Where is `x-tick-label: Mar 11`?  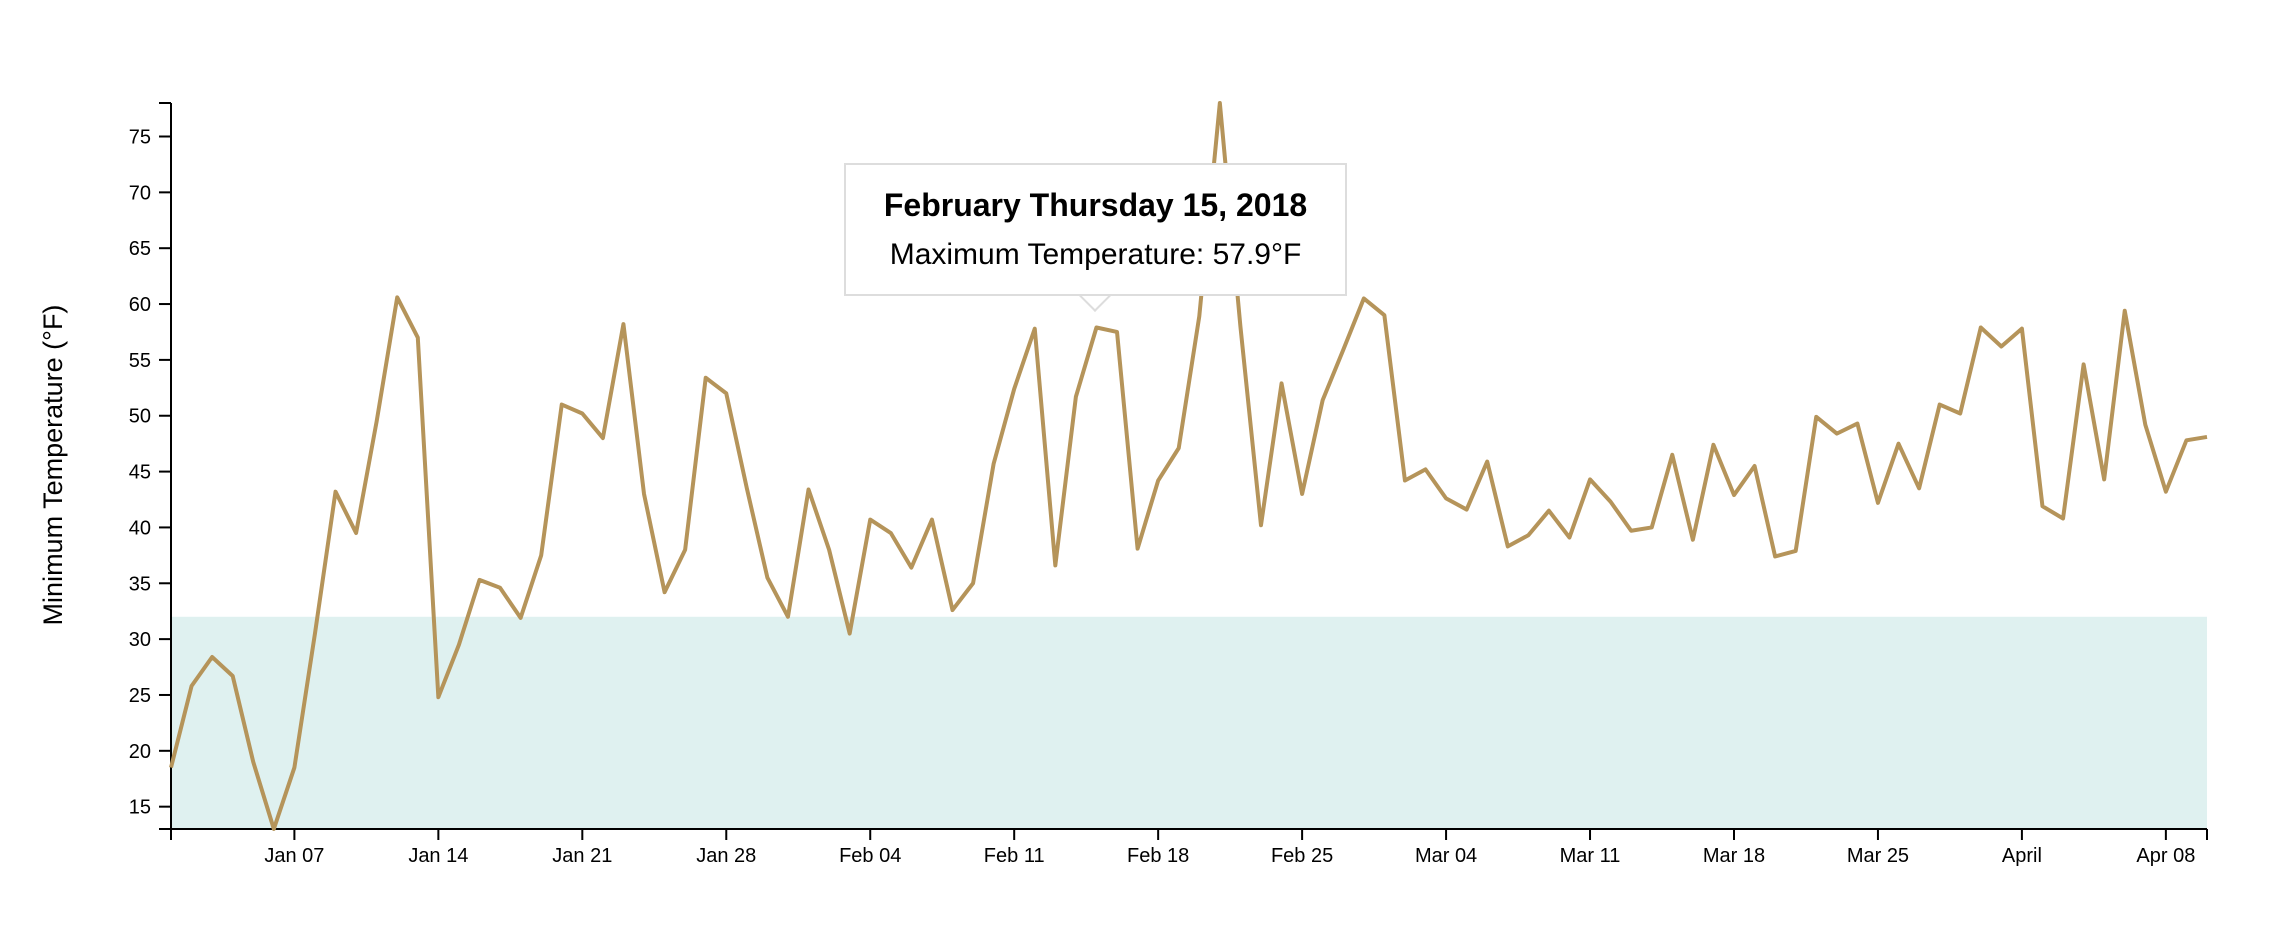
x-tick-label: Mar 11 is located at coordinates (1590, 856).